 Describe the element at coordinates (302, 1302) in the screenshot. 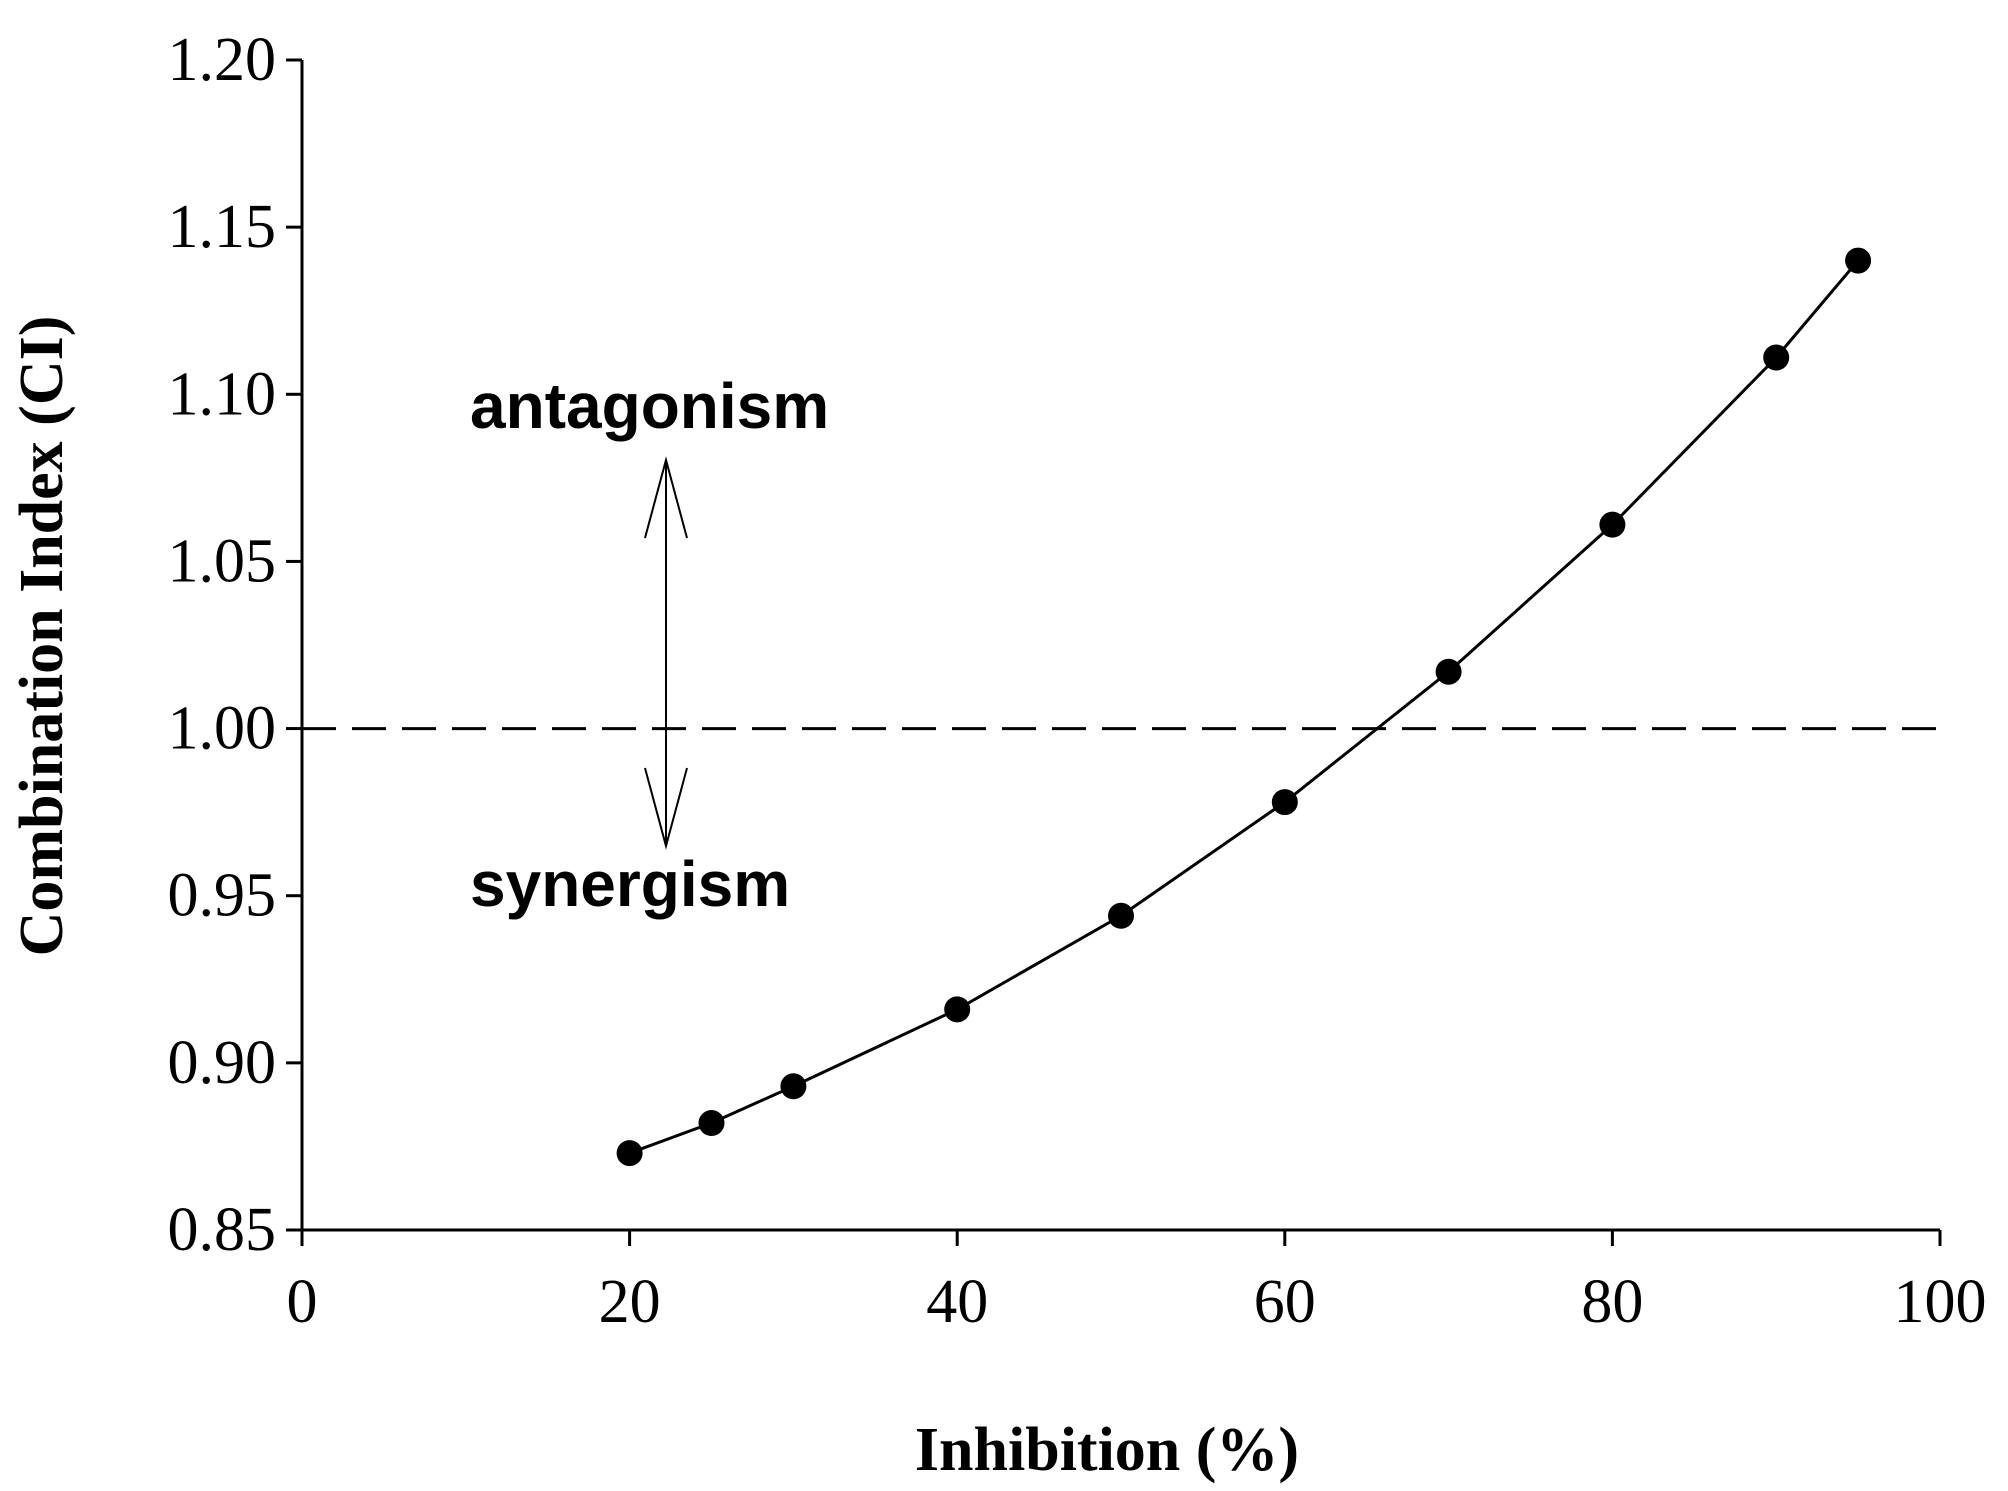

I see `x-tick-label: 0` at that location.